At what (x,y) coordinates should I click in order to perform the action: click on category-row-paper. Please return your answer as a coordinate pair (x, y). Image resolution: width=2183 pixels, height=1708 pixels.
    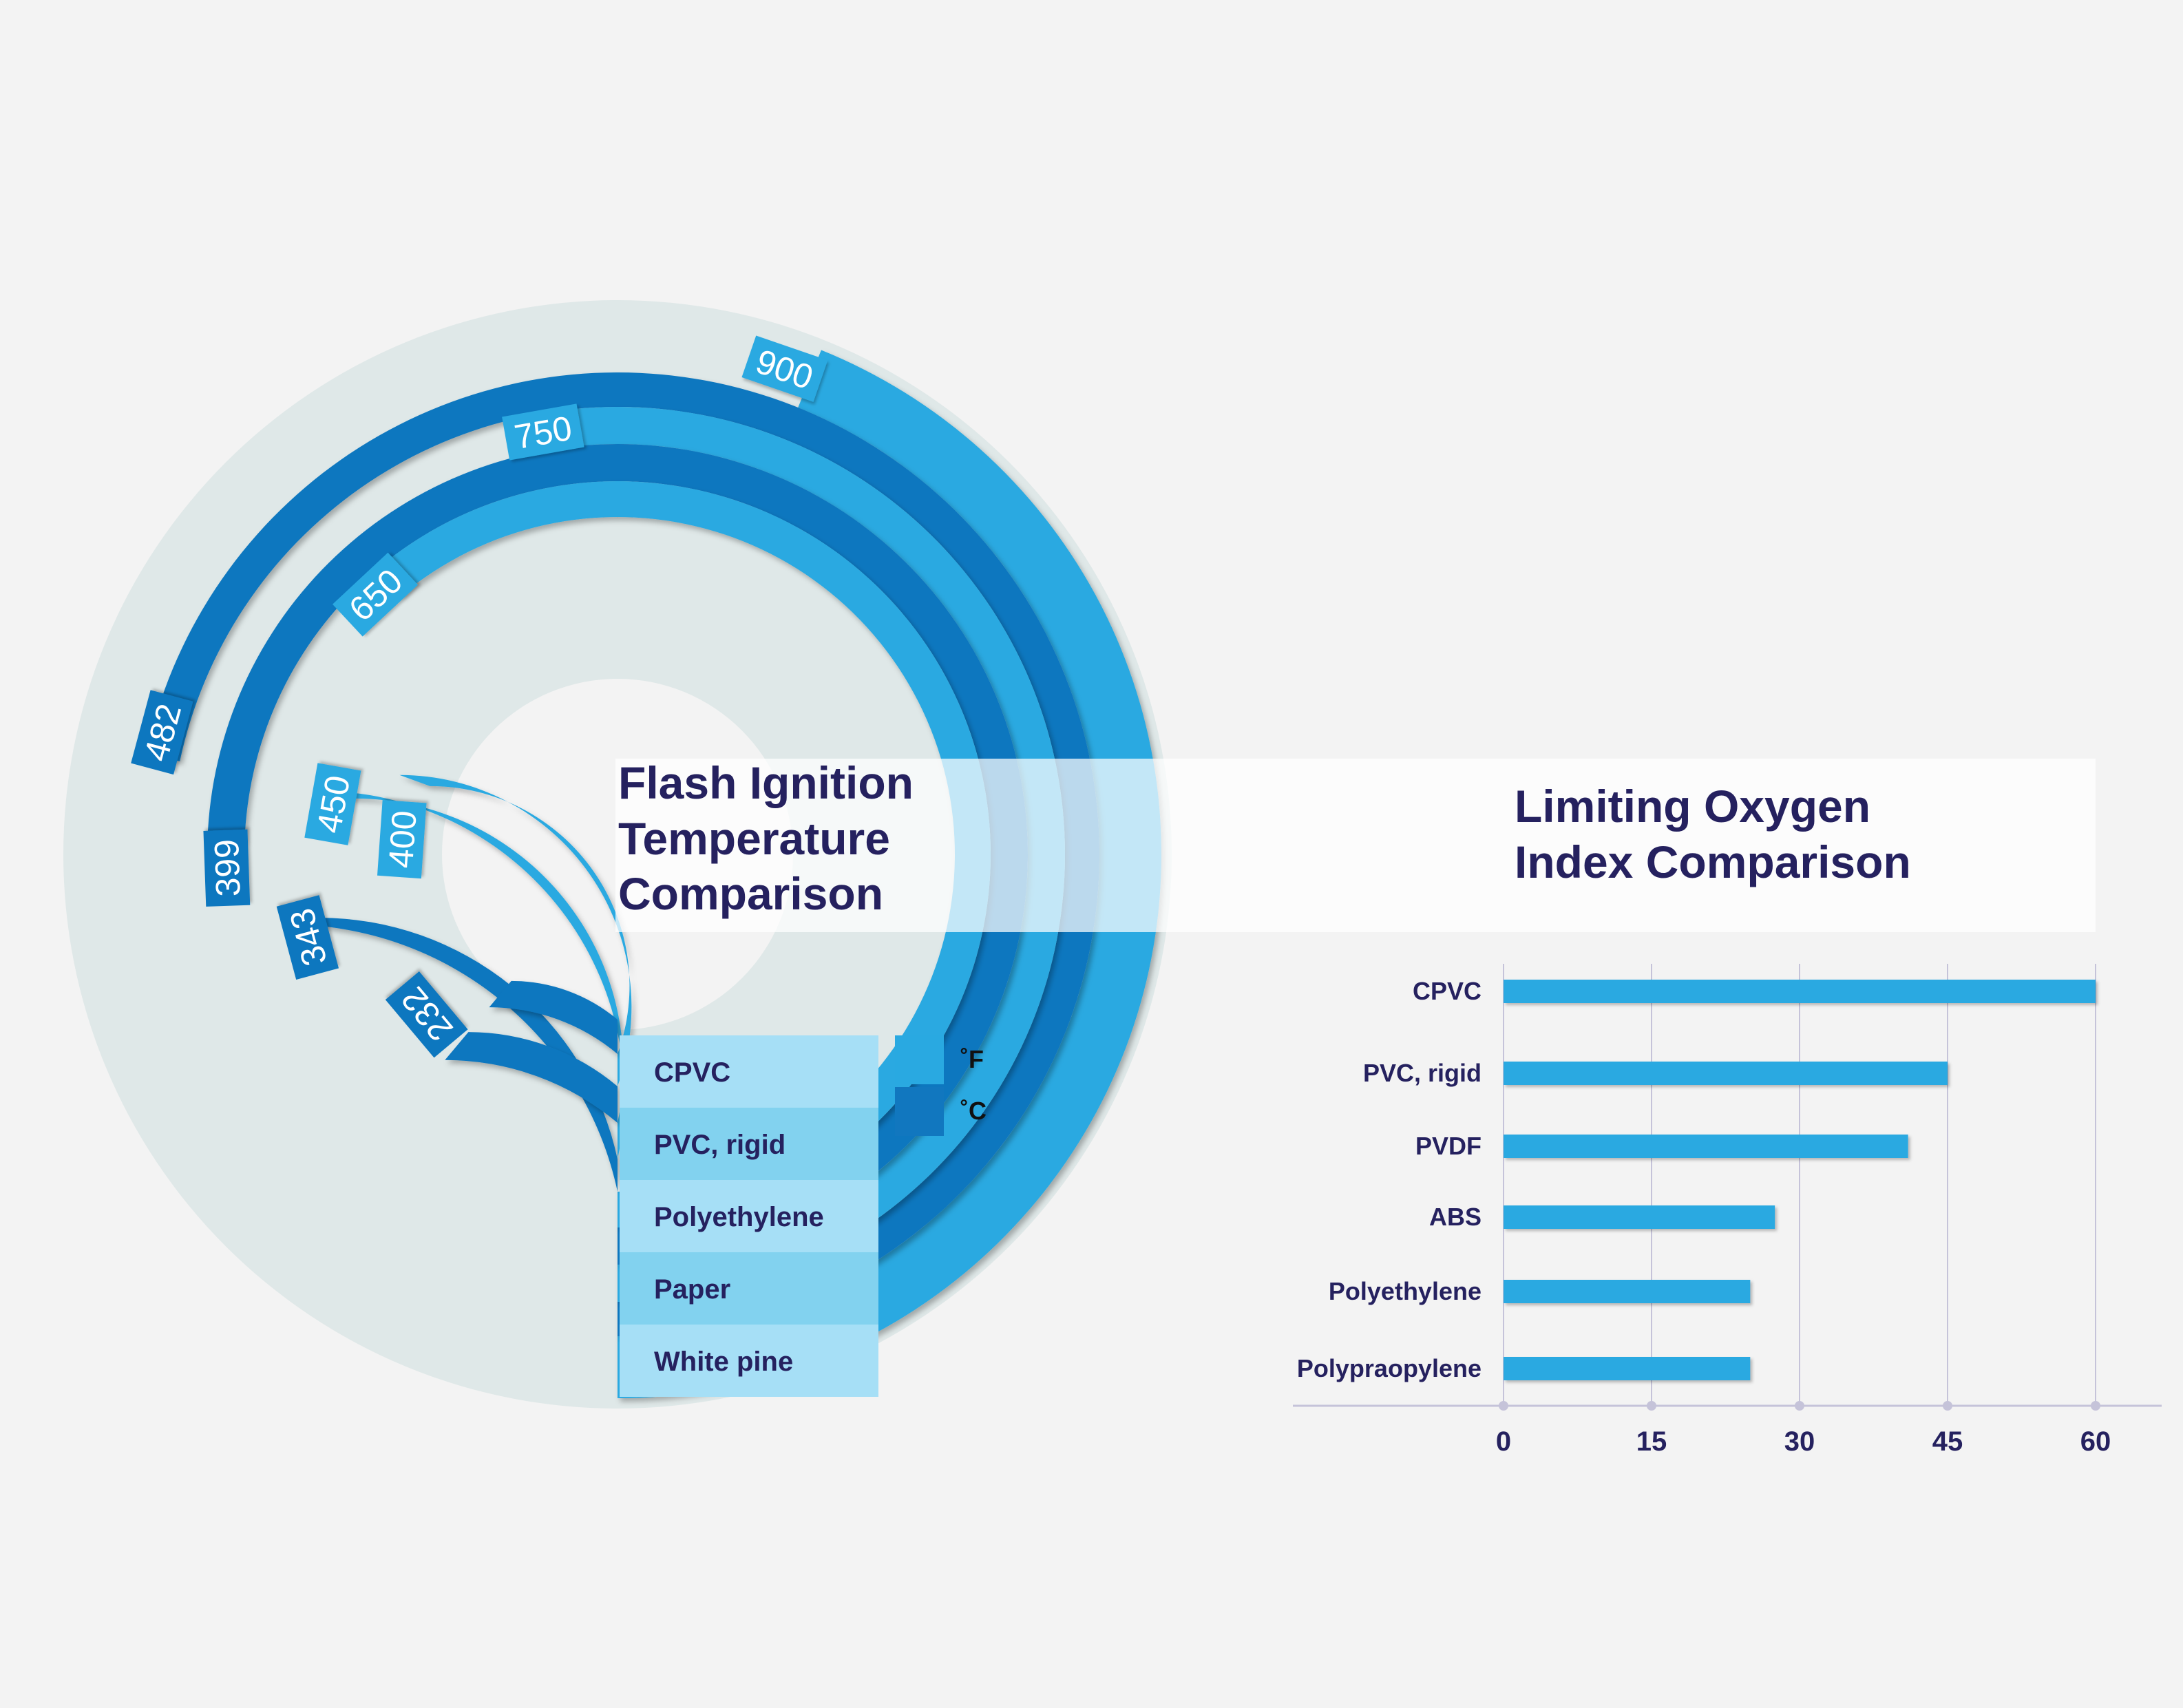
    Looking at the image, I should click on (749, 1288).